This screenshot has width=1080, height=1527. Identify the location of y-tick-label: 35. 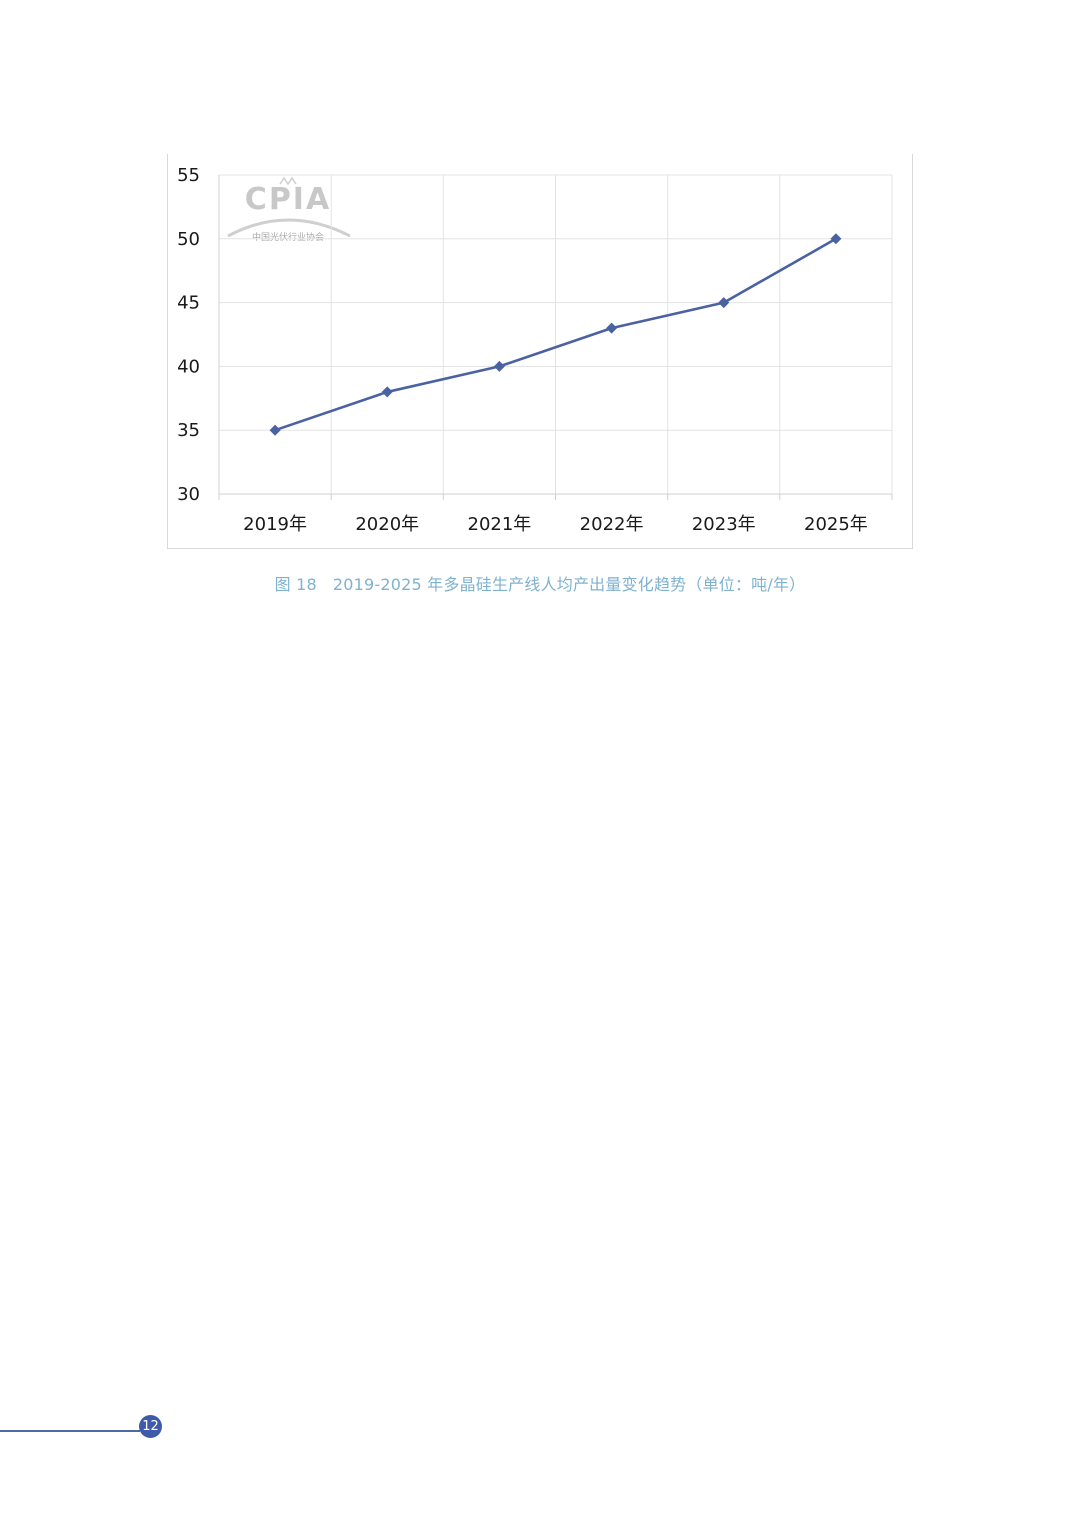
(188, 430).